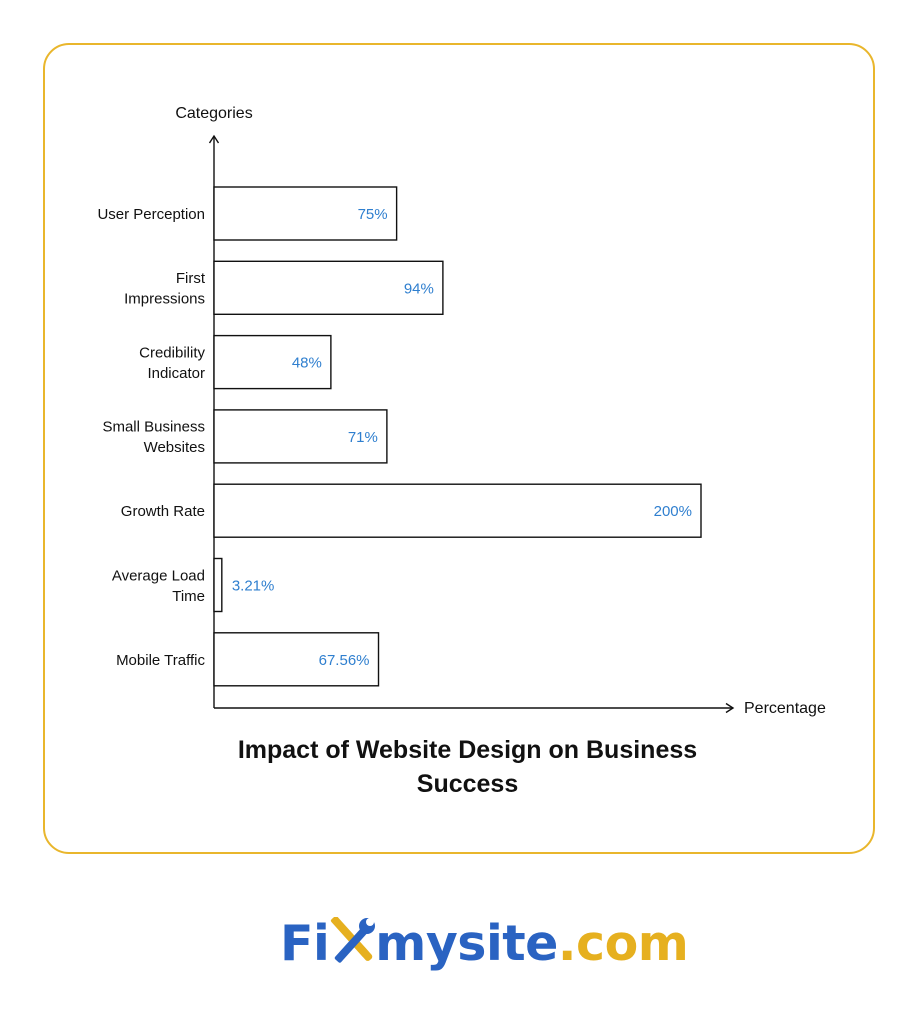 The height and width of the screenshot is (1024, 922). What do you see at coordinates (673, 511) in the screenshot?
I see `value-label-4: 200%` at bounding box center [673, 511].